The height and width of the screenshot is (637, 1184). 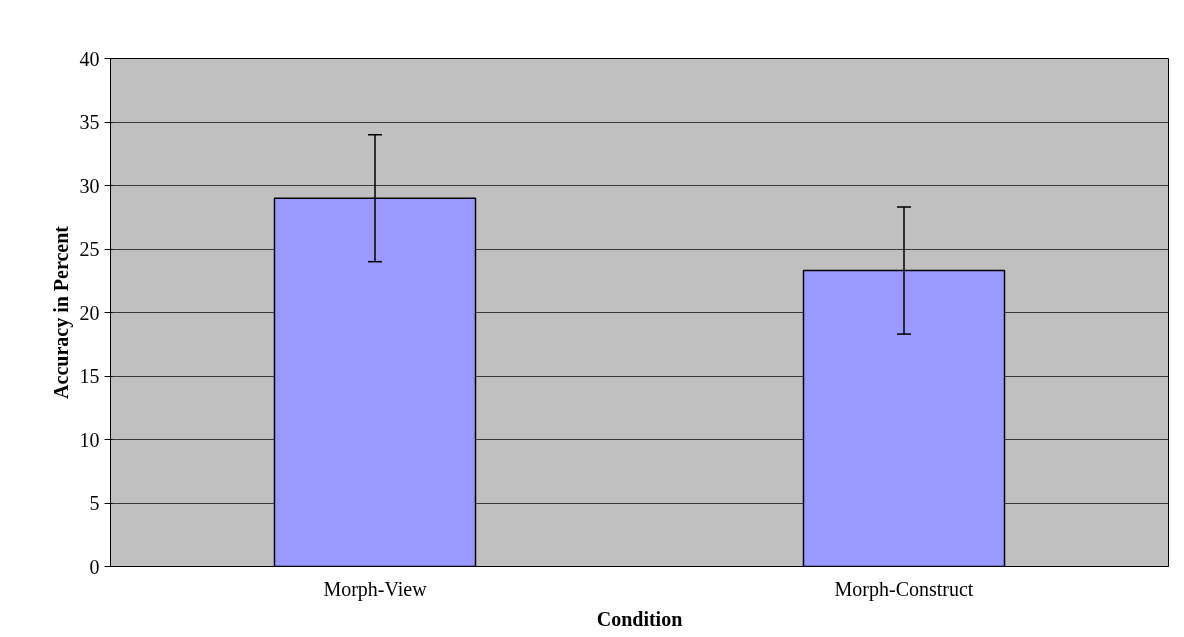 What do you see at coordinates (89, 312) in the screenshot?
I see `y-tick-label: 20` at bounding box center [89, 312].